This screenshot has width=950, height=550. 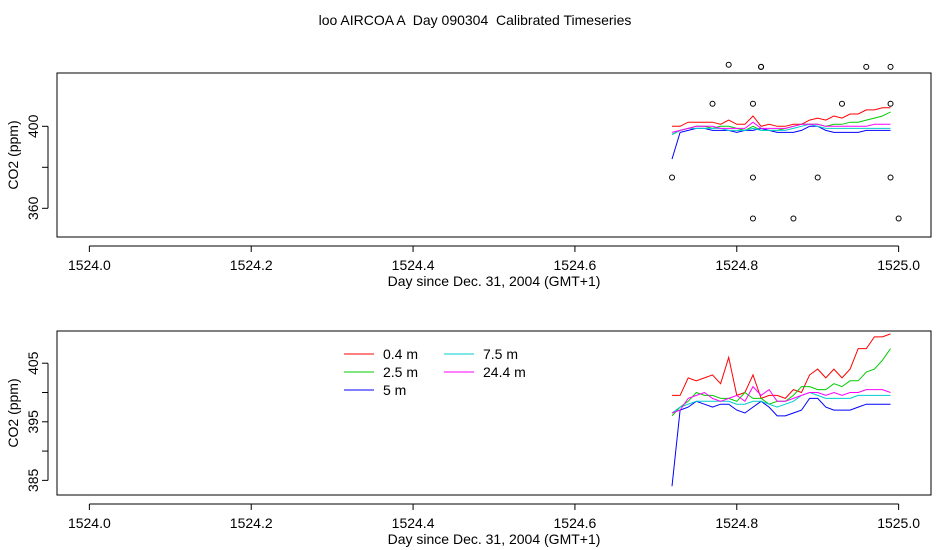 What do you see at coordinates (33, 363) in the screenshot?
I see `y-tick-label: 405` at bounding box center [33, 363].